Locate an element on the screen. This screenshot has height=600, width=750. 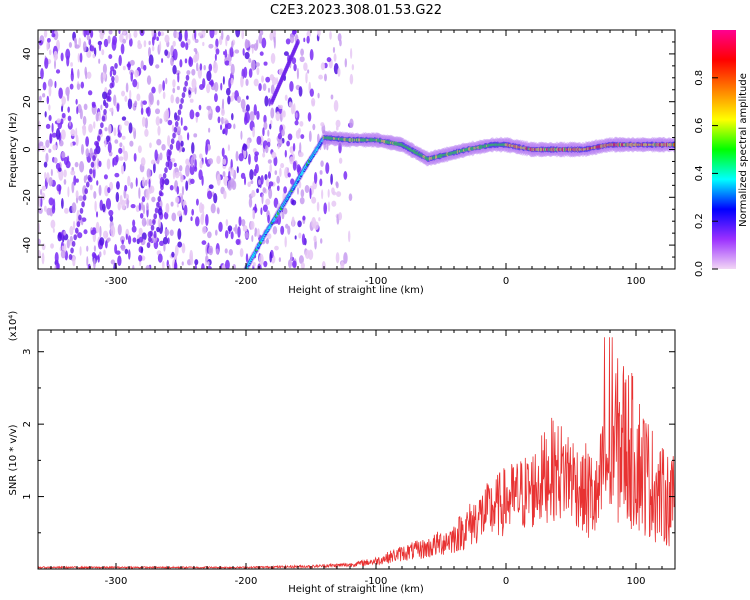
spectrogram-x-tick-label: 100 is located at coordinates (635, 281).